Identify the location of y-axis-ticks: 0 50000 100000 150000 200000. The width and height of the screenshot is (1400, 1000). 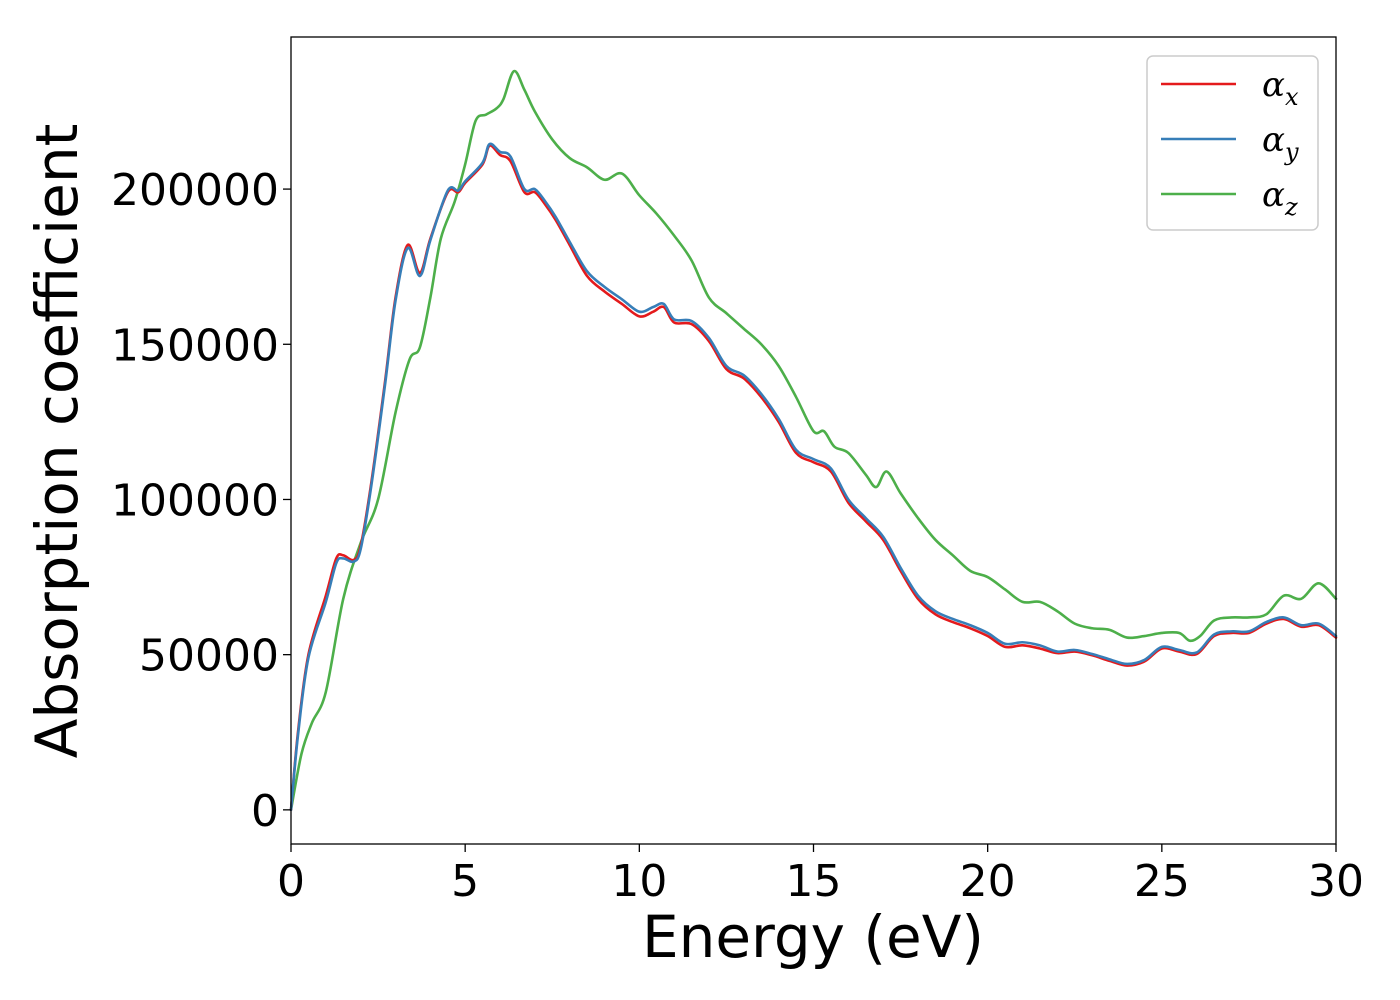
(201, 501).